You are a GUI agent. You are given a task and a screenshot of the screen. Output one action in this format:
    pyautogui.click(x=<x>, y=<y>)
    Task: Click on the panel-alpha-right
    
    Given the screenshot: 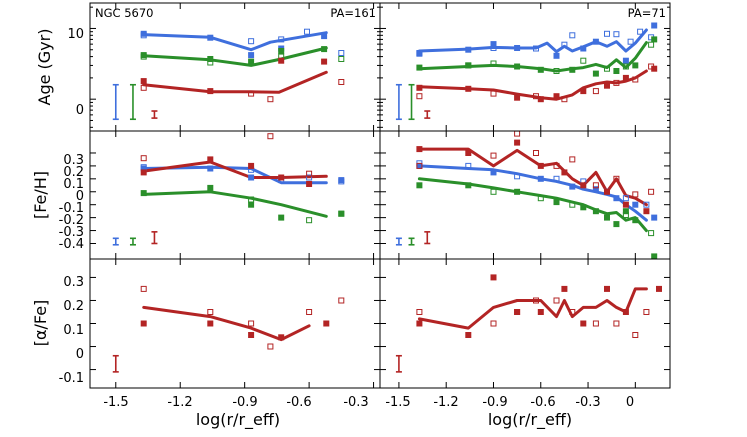 What is the action you would take?
    pyautogui.click(x=528, y=323)
    